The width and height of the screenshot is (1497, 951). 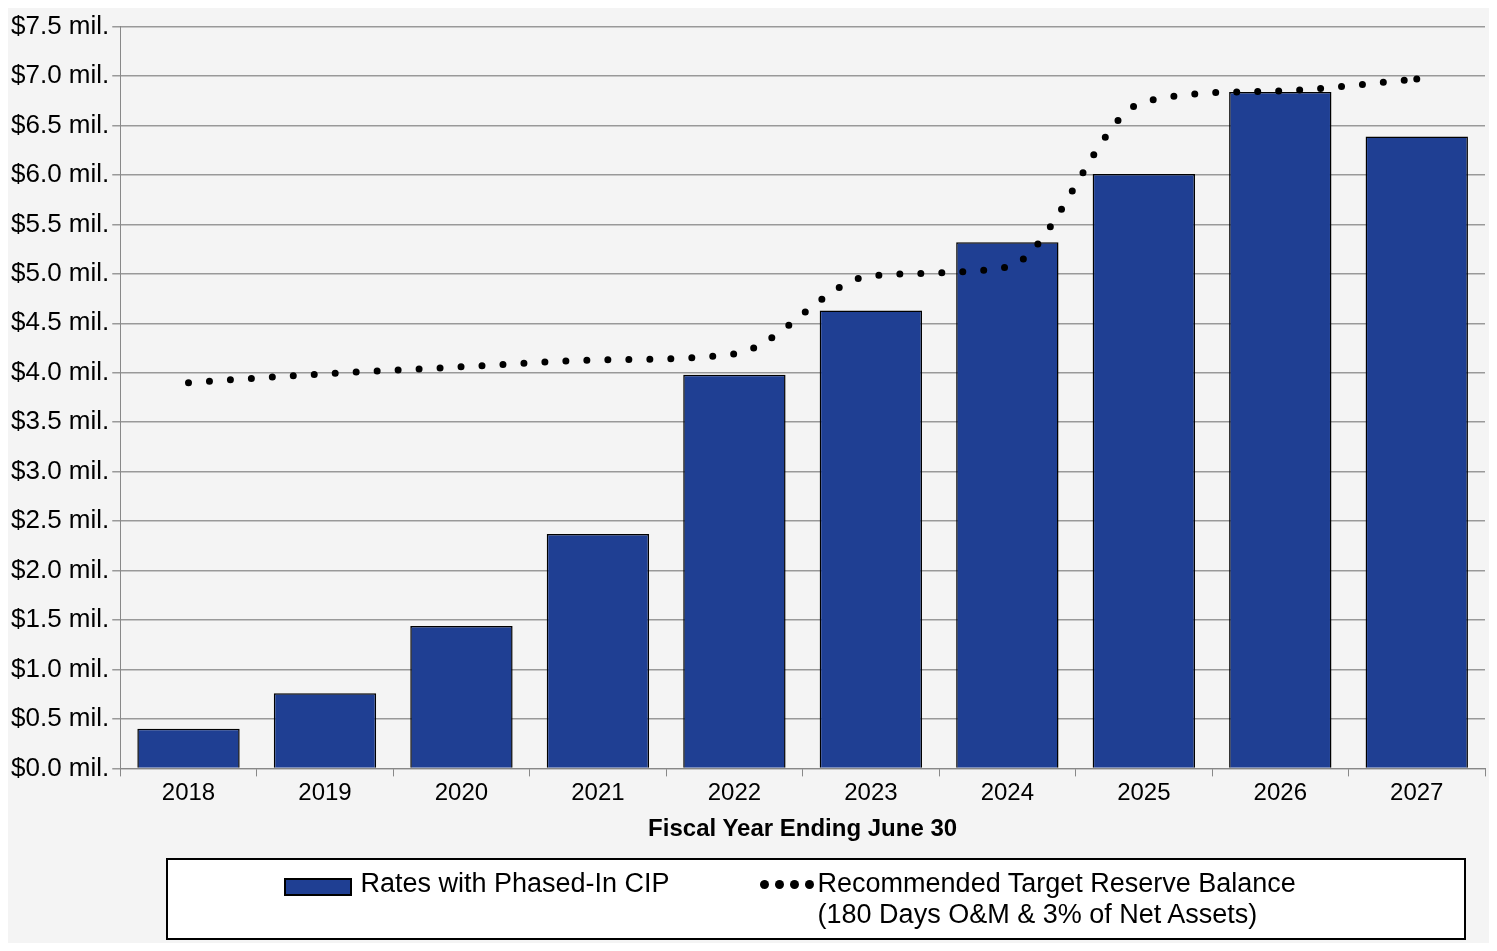 What do you see at coordinates (60, 469) in the screenshot?
I see `y-tick-label: $3.0 mil.` at bounding box center [60, 469].